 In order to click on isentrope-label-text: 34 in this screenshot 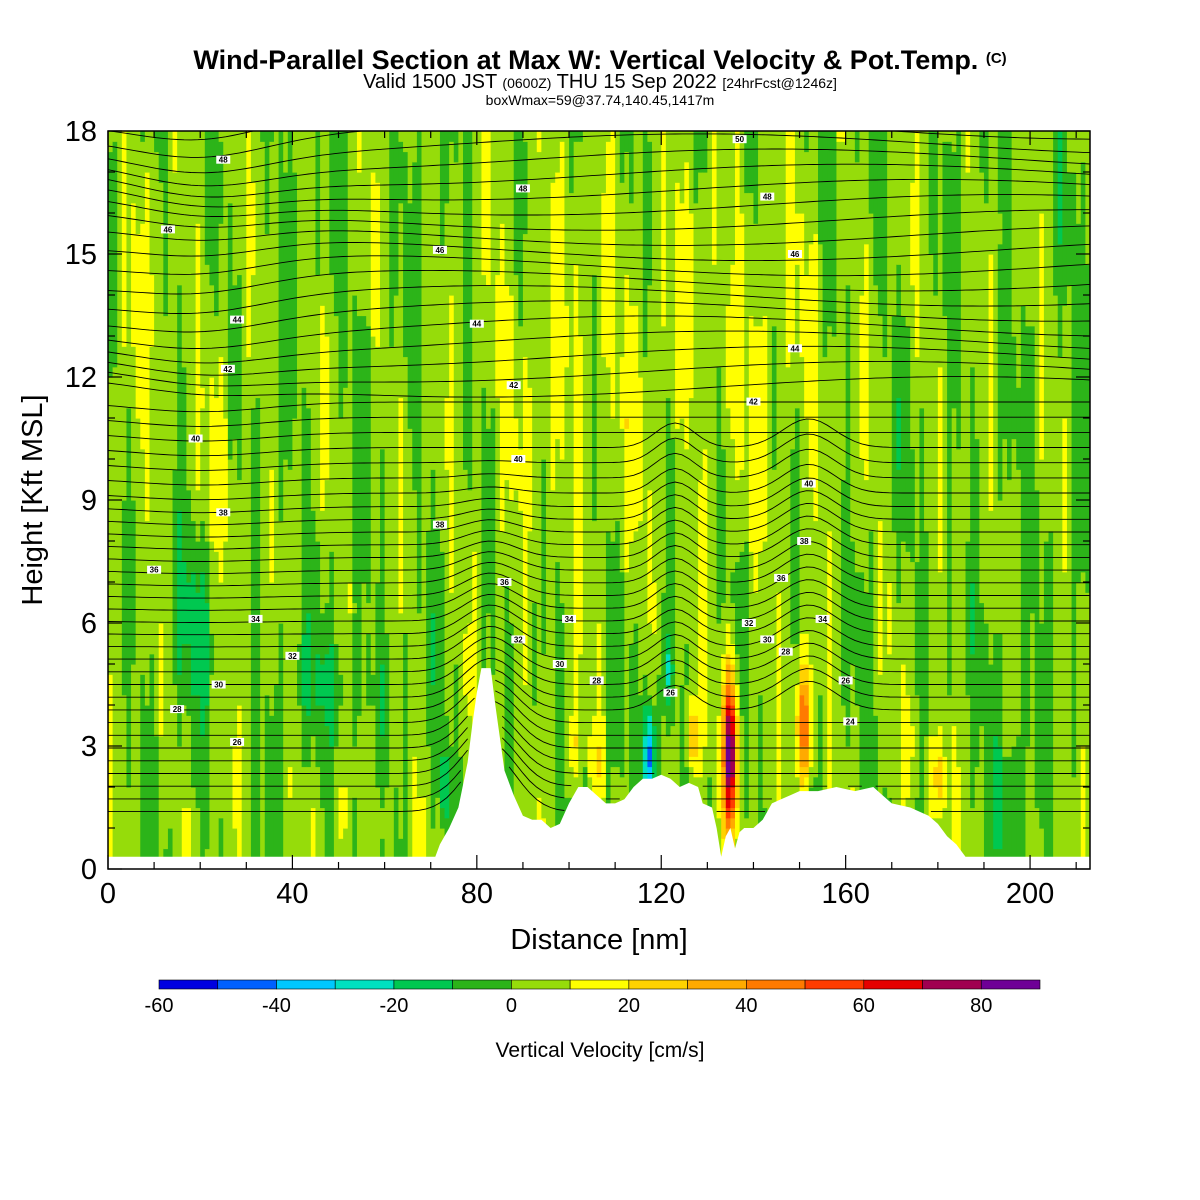, I will do `click(255, 619)`.